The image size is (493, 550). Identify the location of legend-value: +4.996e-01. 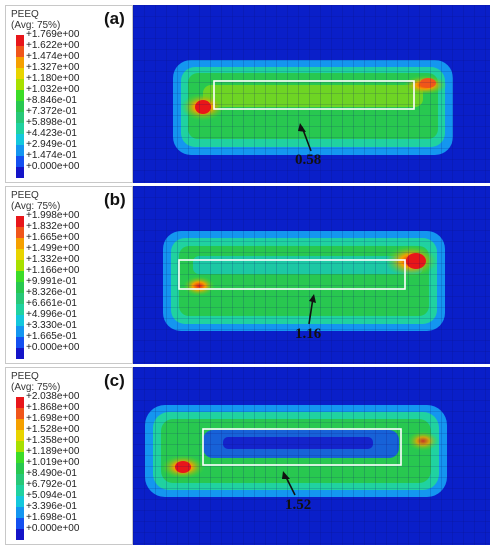
(51, 314).